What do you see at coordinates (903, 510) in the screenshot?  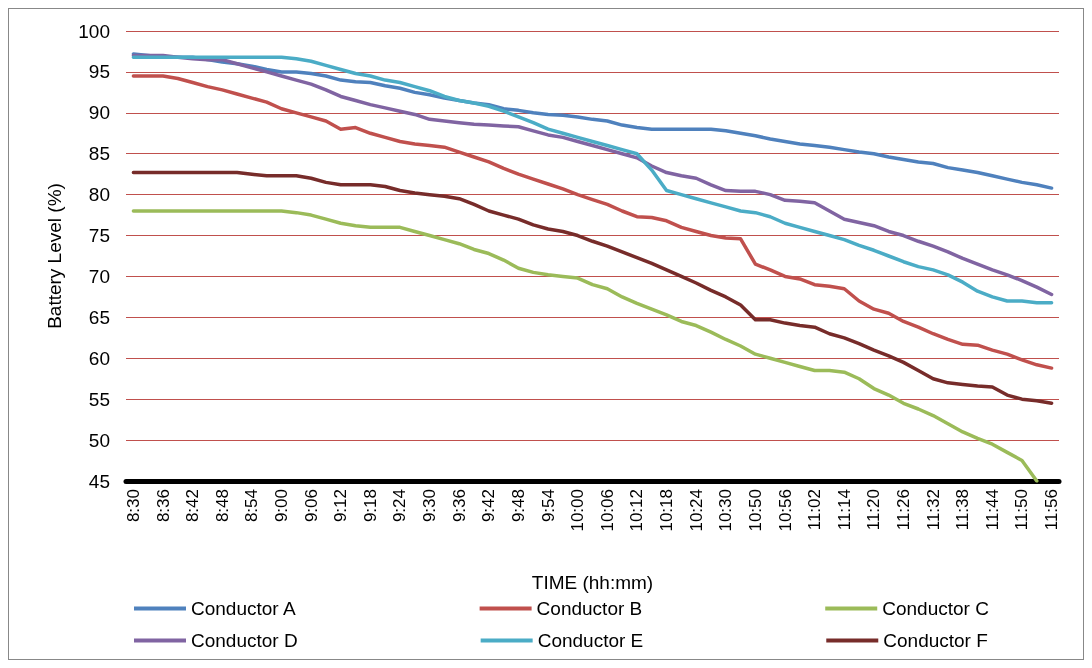 I see `x-tick-label: 11:26` at bounding box center [903, 510].